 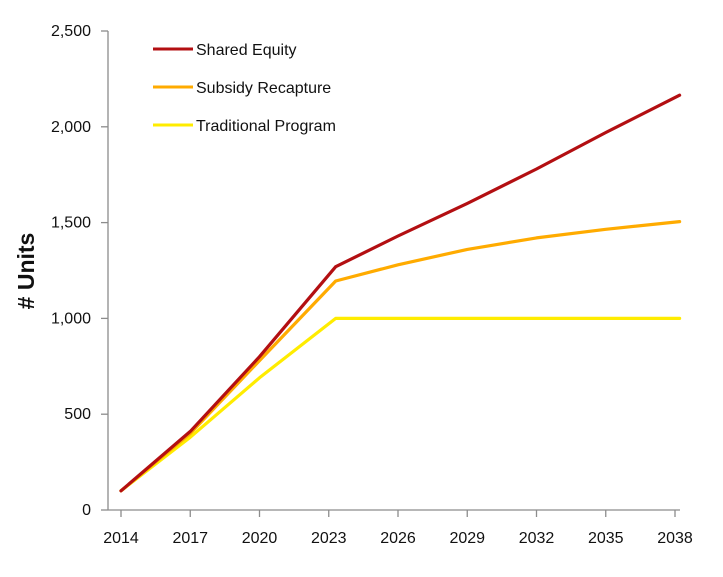 I want to click on legend-item-traditional-program: Traditional Program, so click(x=244, y=126).